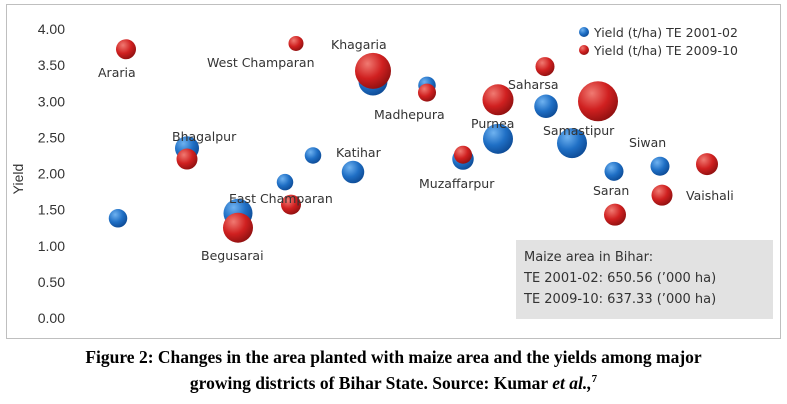  What do you see at coordinates (51, 29) in the screenshot?
I see `y-tick-label: 4.00` at bounding box center [51, 29].